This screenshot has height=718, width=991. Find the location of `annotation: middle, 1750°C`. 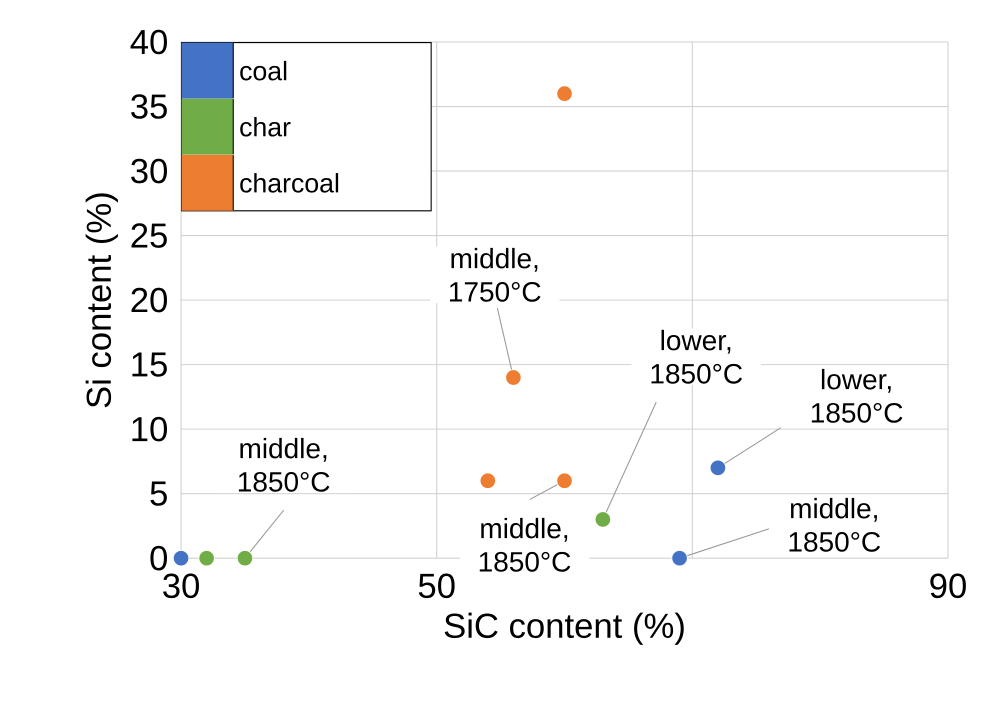

annotation: middle, 1750°C is located at coordinates (495, 275).